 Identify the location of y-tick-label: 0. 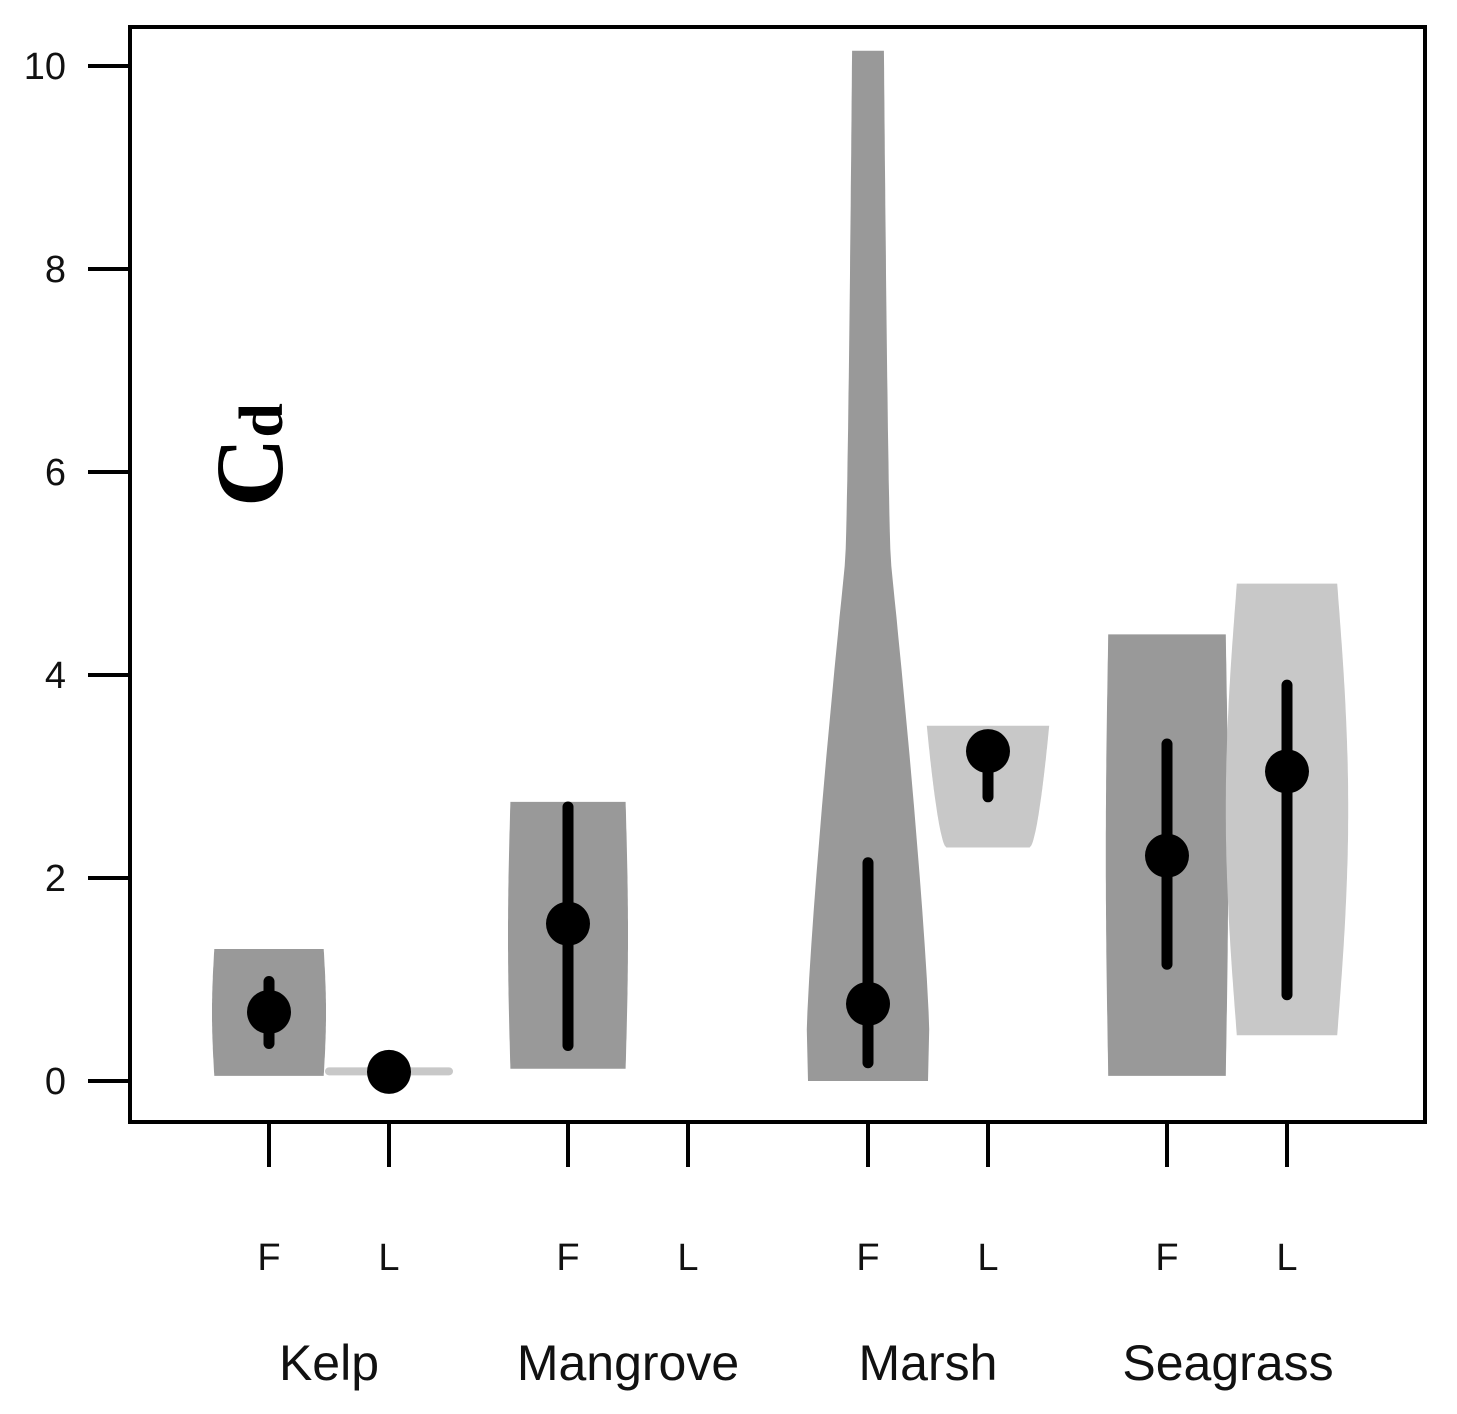
(55, 1082).